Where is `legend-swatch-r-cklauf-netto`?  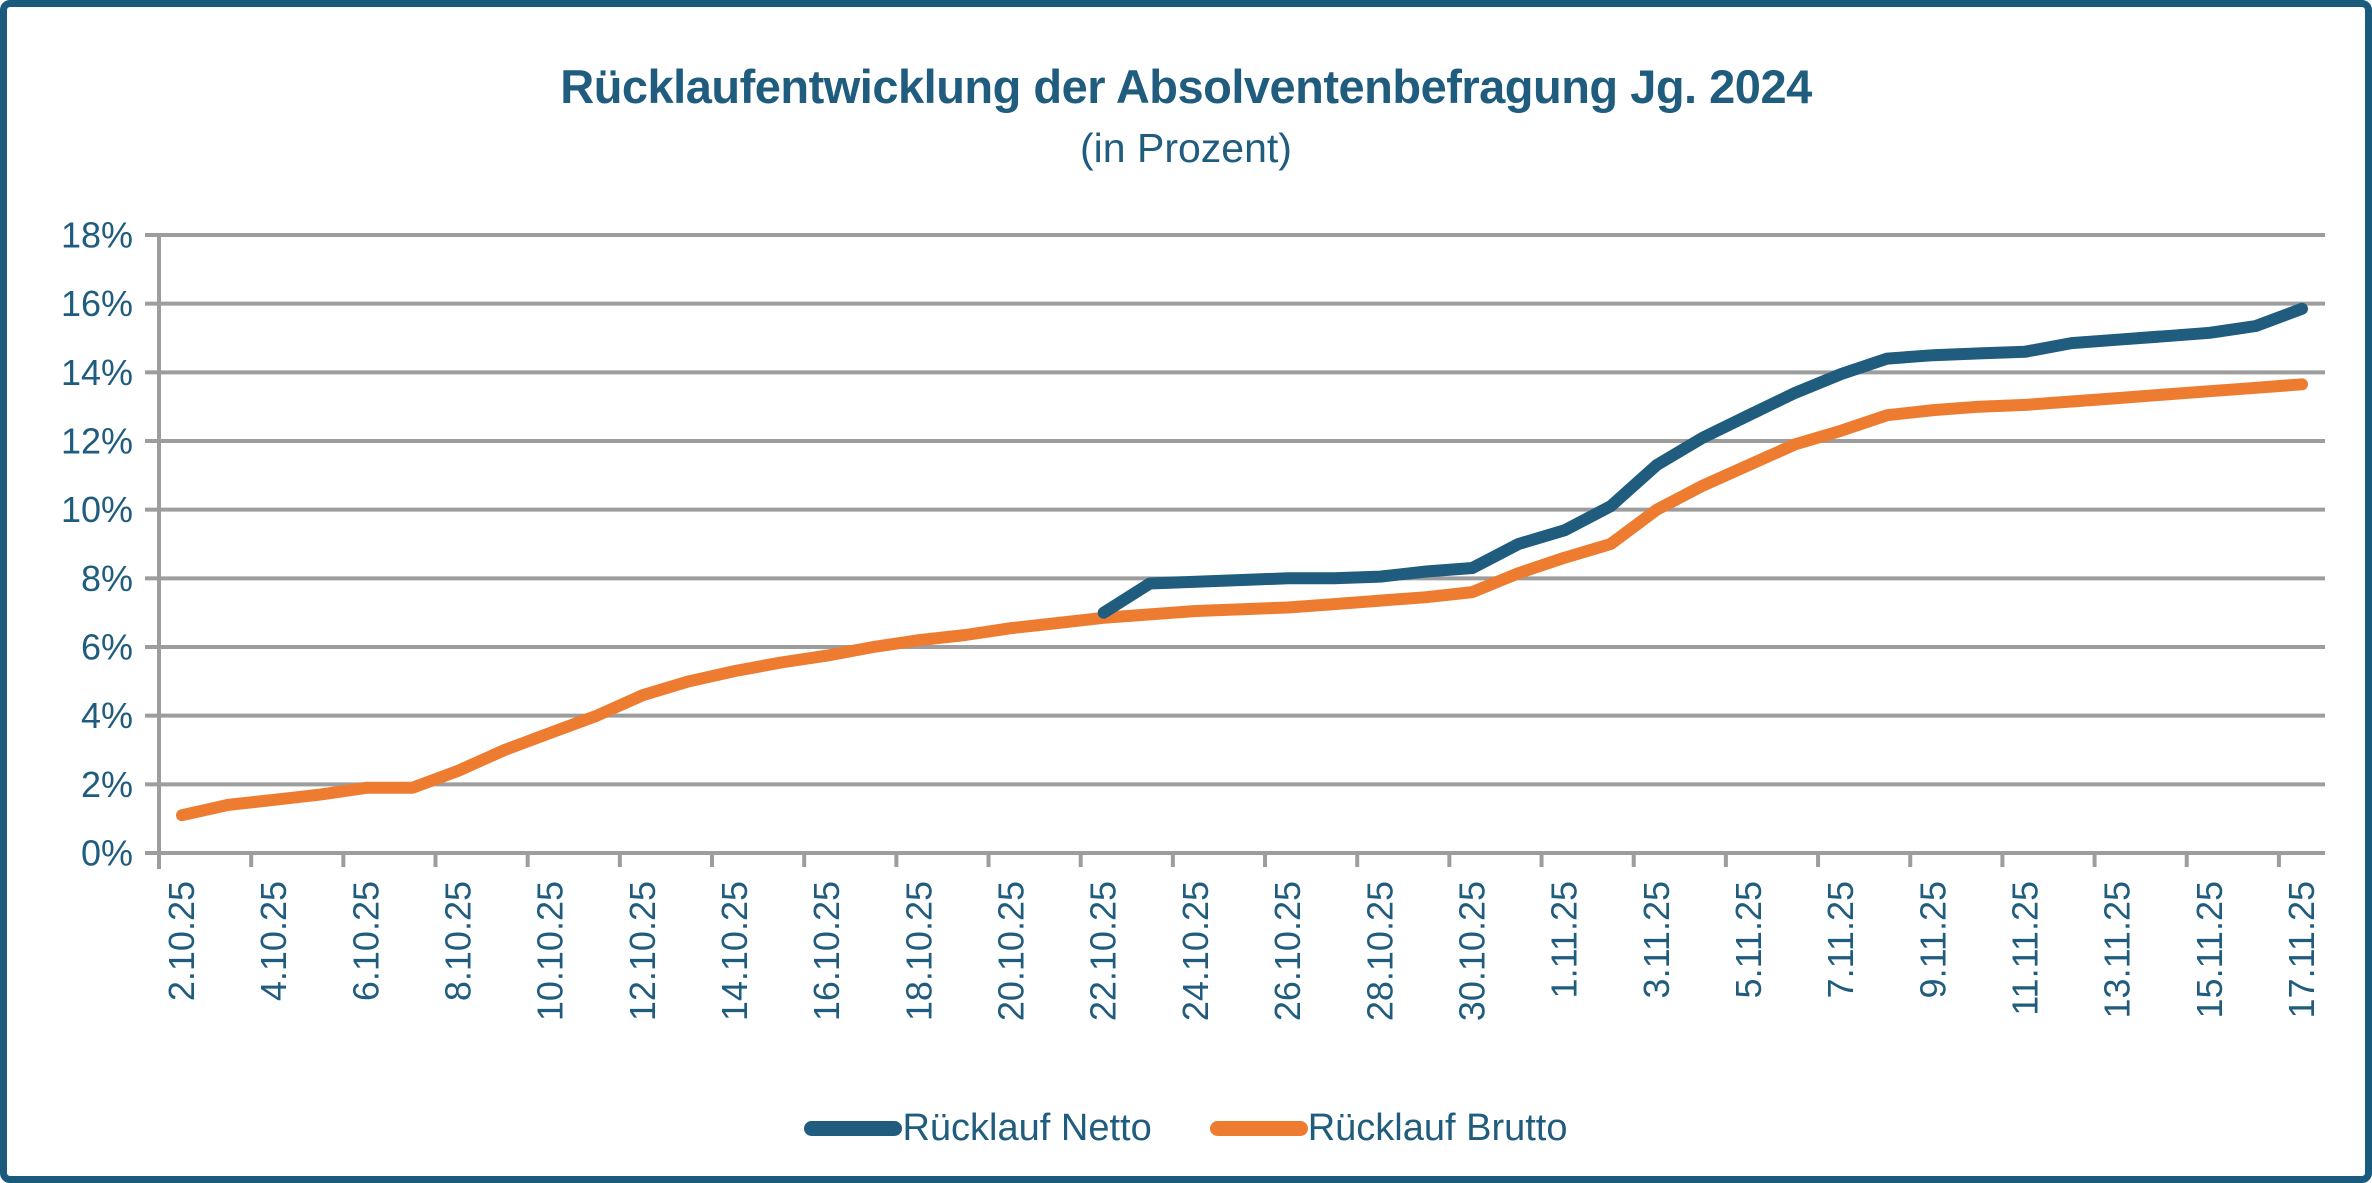 legend-swatch-r-cklauf-netto is located at coordinates (853, 1128).